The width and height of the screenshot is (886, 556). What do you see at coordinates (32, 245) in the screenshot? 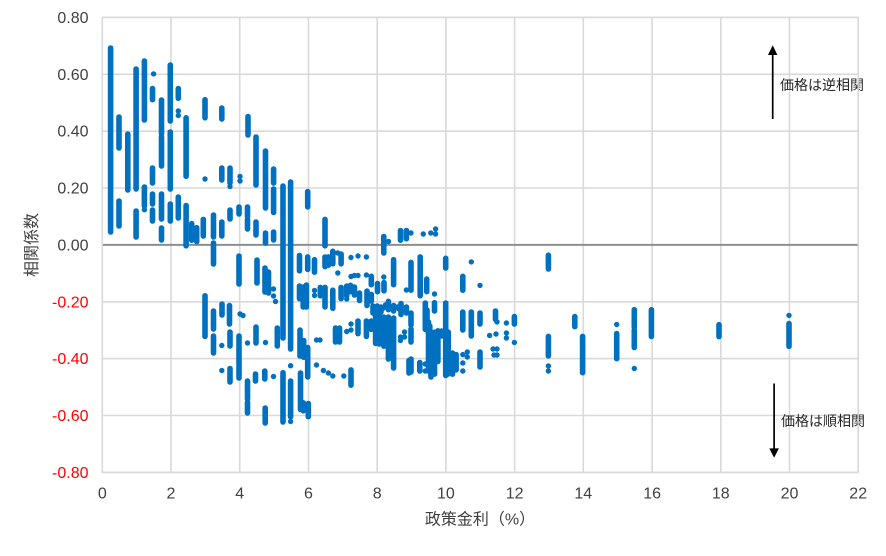
I see `svg-text: 相関係数` at bounding box center [32, 245].